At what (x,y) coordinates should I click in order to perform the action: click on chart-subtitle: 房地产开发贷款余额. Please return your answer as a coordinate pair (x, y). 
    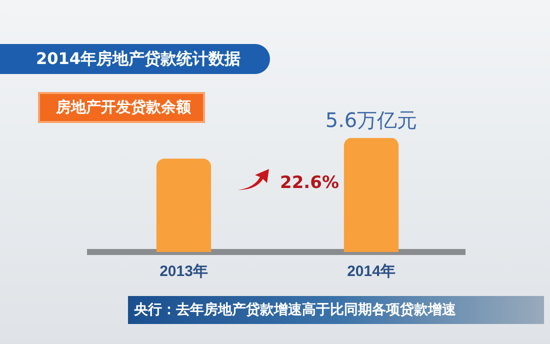
    Looking at the image, I should click on (121, 107).